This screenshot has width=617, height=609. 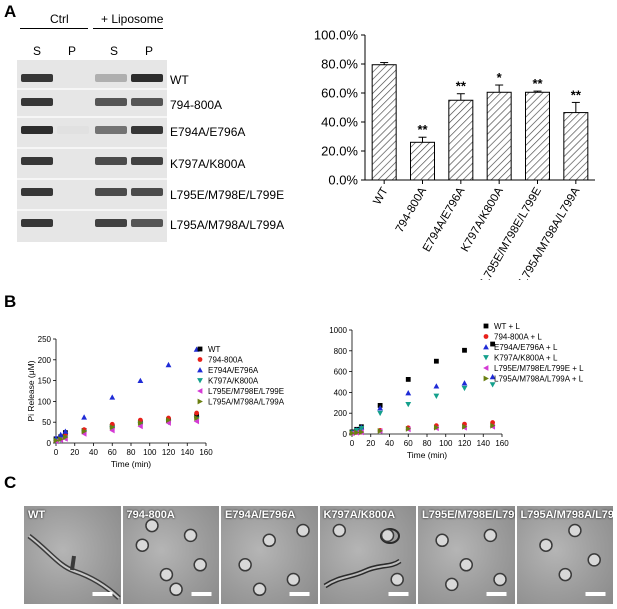 What do you see at coordinates (518, 337) in the screenshot?
I see `legend-label: 794-800A + L` at bounding box center [518, 337].